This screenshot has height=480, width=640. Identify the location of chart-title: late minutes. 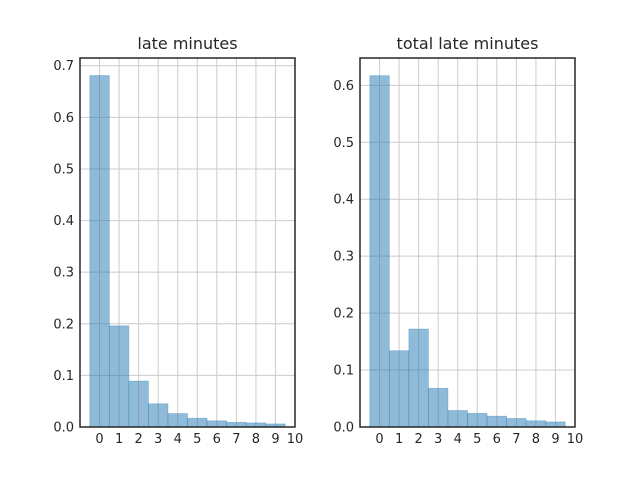
(187, 43).